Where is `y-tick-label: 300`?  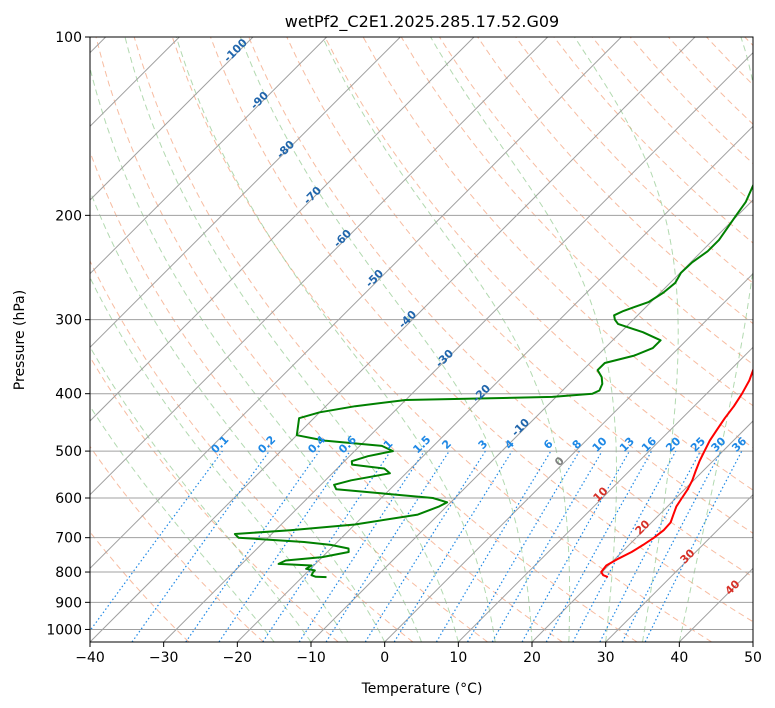 y-tick-label: 300 is located at coordinates (68, 321).